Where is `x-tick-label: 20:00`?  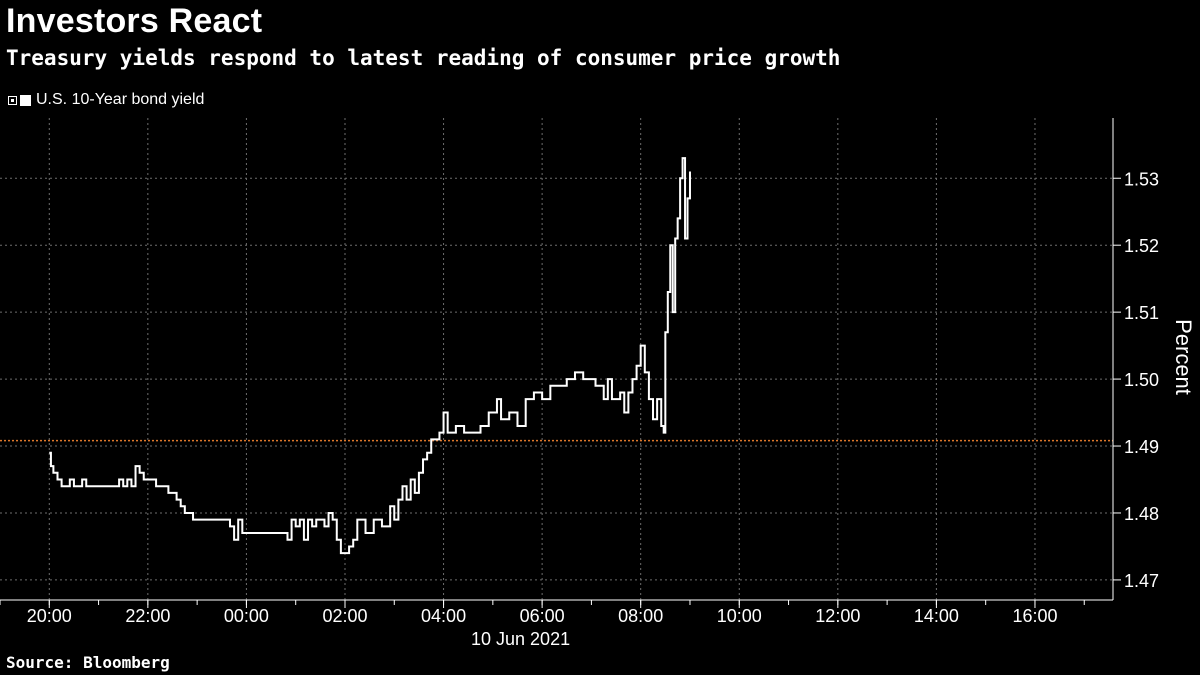 x-tick-label: 20:00 is located at coordinates (49, 616).